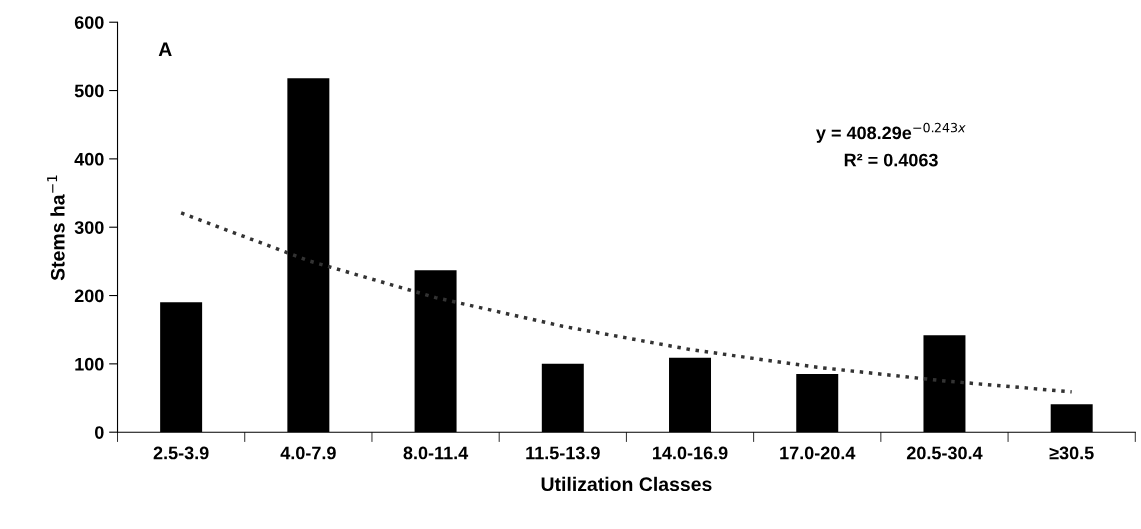 The height and width of the screenshot is (529, 1141). I want to click on x-tick-label: 4.0-7.9, so click(308, 453).